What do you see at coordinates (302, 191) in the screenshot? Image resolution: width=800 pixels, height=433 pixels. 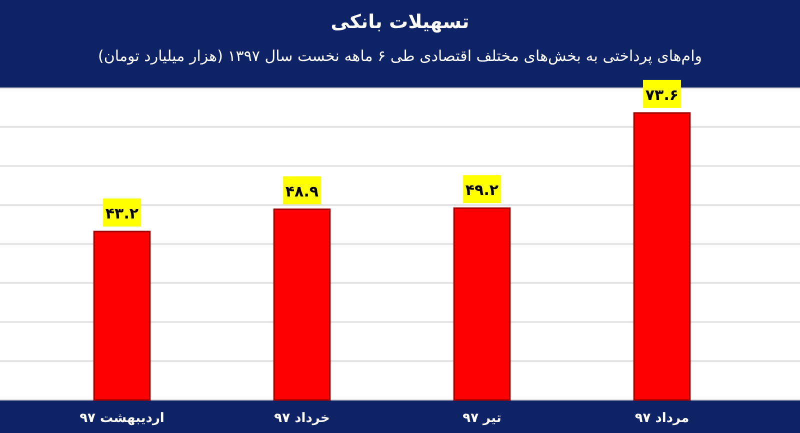 I see `data-label: ۴۸.۹` at bounding box center [302, 191].